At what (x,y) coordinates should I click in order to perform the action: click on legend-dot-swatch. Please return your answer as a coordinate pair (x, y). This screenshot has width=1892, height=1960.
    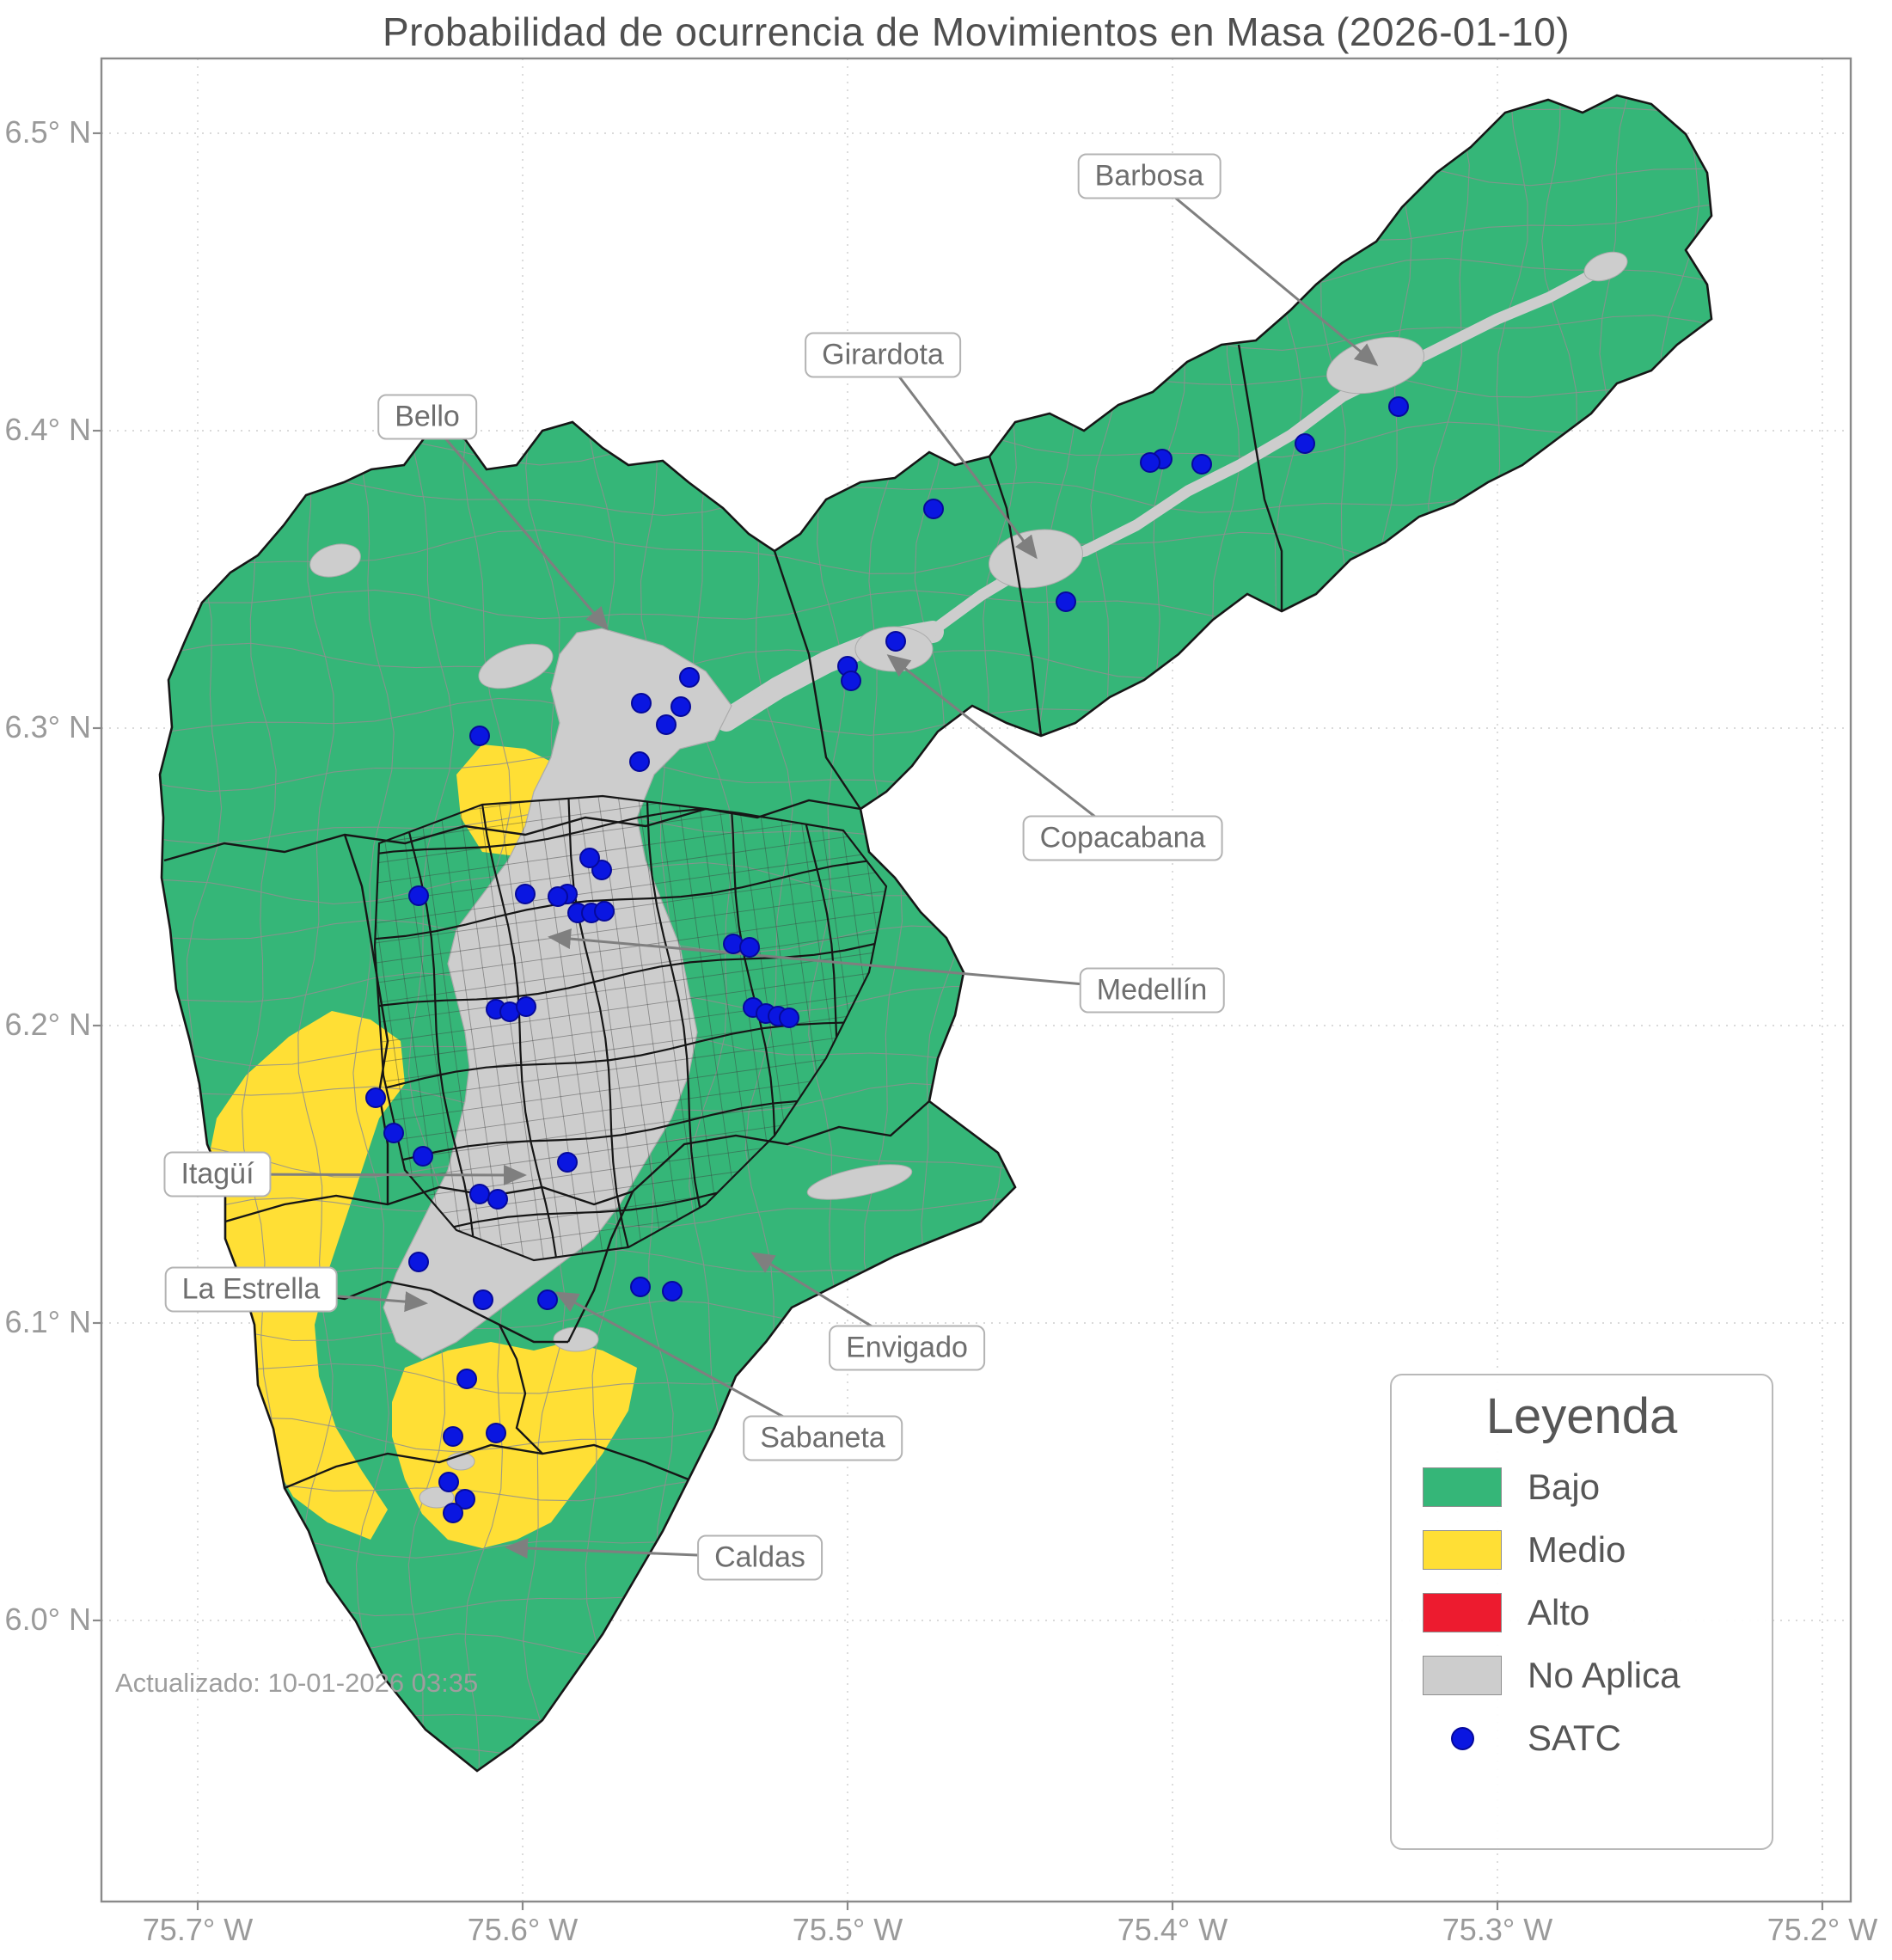
    Looking at the image, I should click on (1462, 1738).